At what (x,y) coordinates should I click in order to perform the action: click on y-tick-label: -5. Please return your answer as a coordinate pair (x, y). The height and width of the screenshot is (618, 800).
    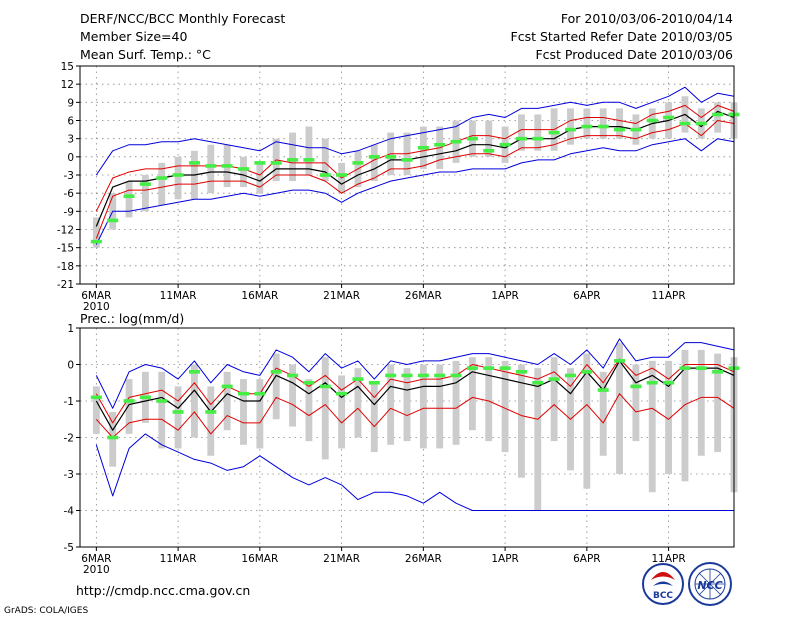
    Looking at the image, I should click on (69, 548).